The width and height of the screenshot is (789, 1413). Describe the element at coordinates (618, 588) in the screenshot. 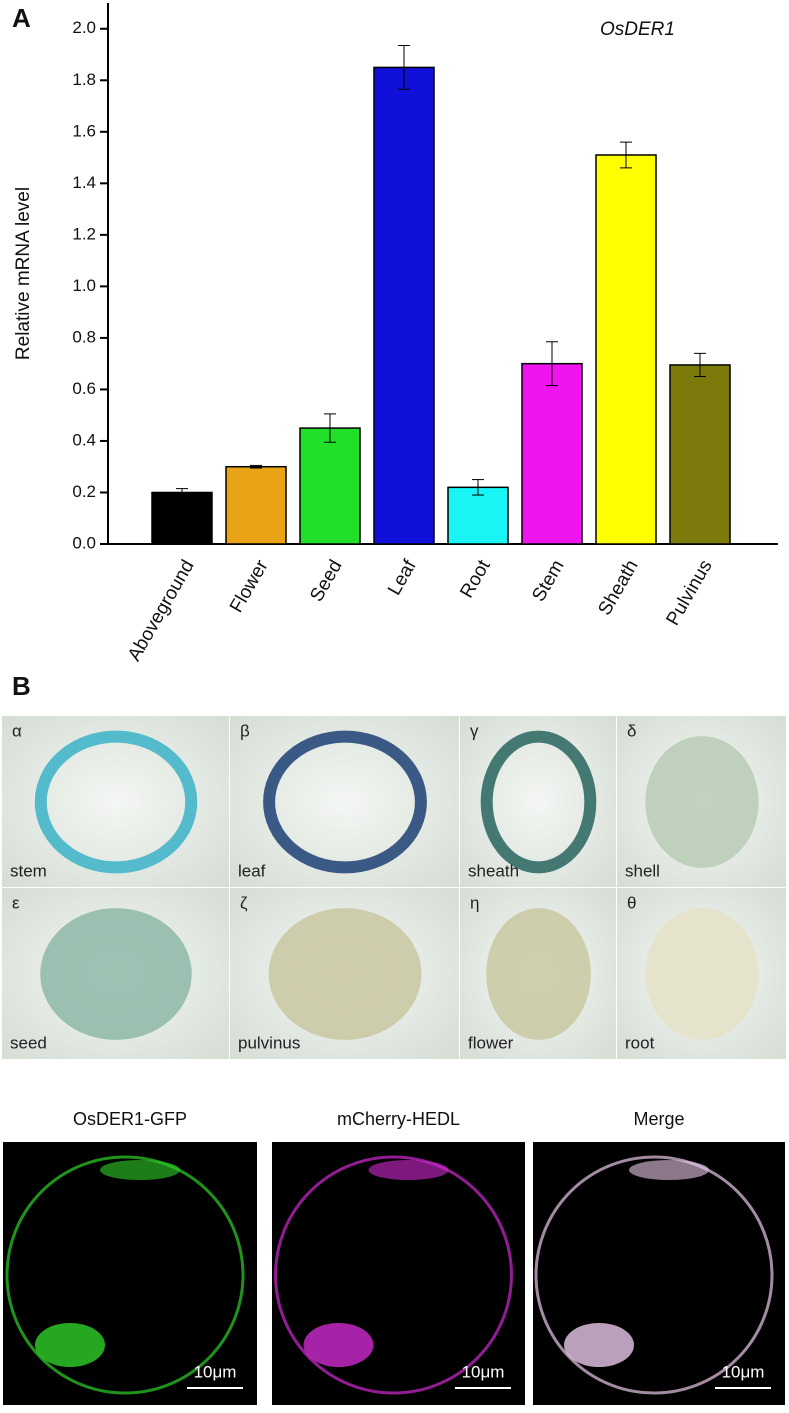

I see `x-tick-label: Sheath` at that location.